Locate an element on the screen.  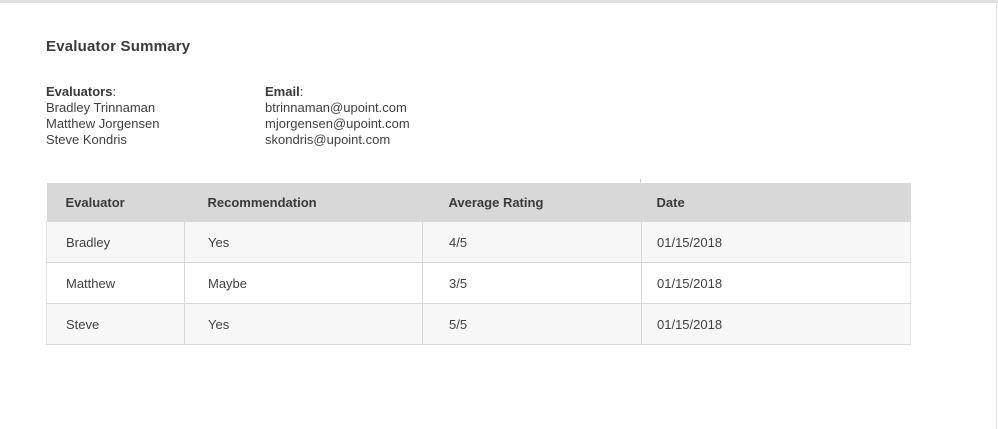
cell-recommendation: Maybe is located at coordinates (303, 283).